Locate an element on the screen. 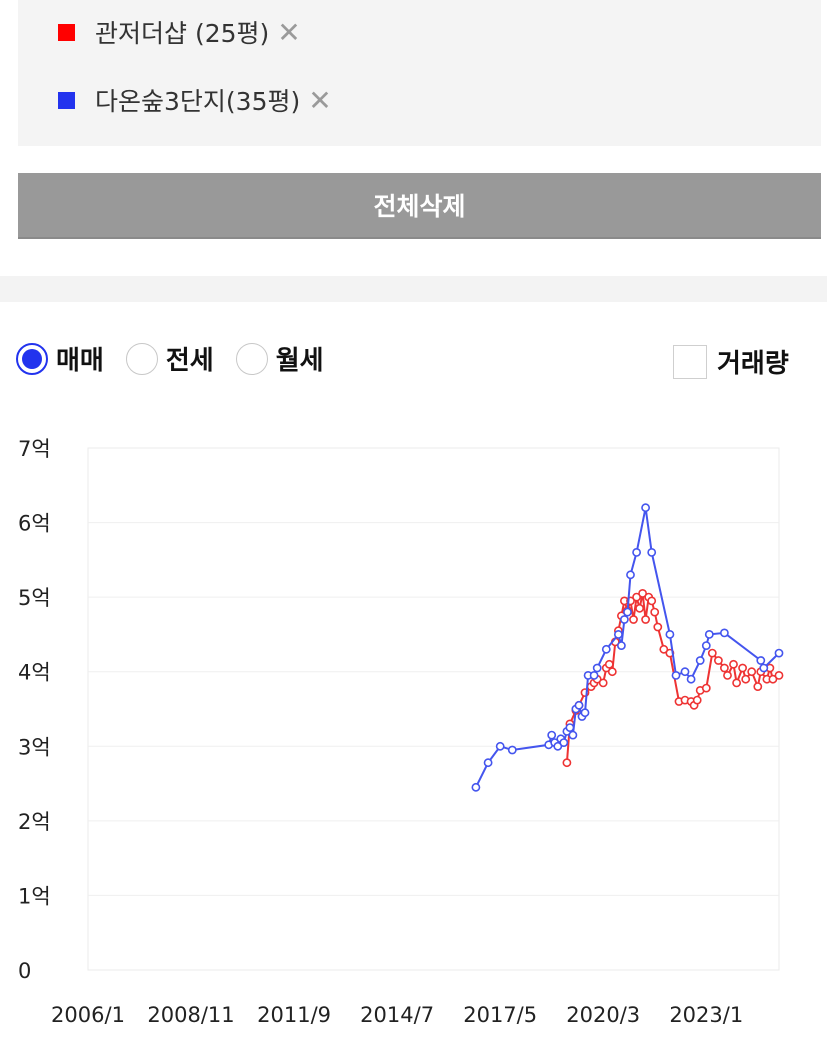 Image resolution: width=827 pixels, height=1041 pixels. y-tick-label: 4억 is located at coordinates (34, 673).